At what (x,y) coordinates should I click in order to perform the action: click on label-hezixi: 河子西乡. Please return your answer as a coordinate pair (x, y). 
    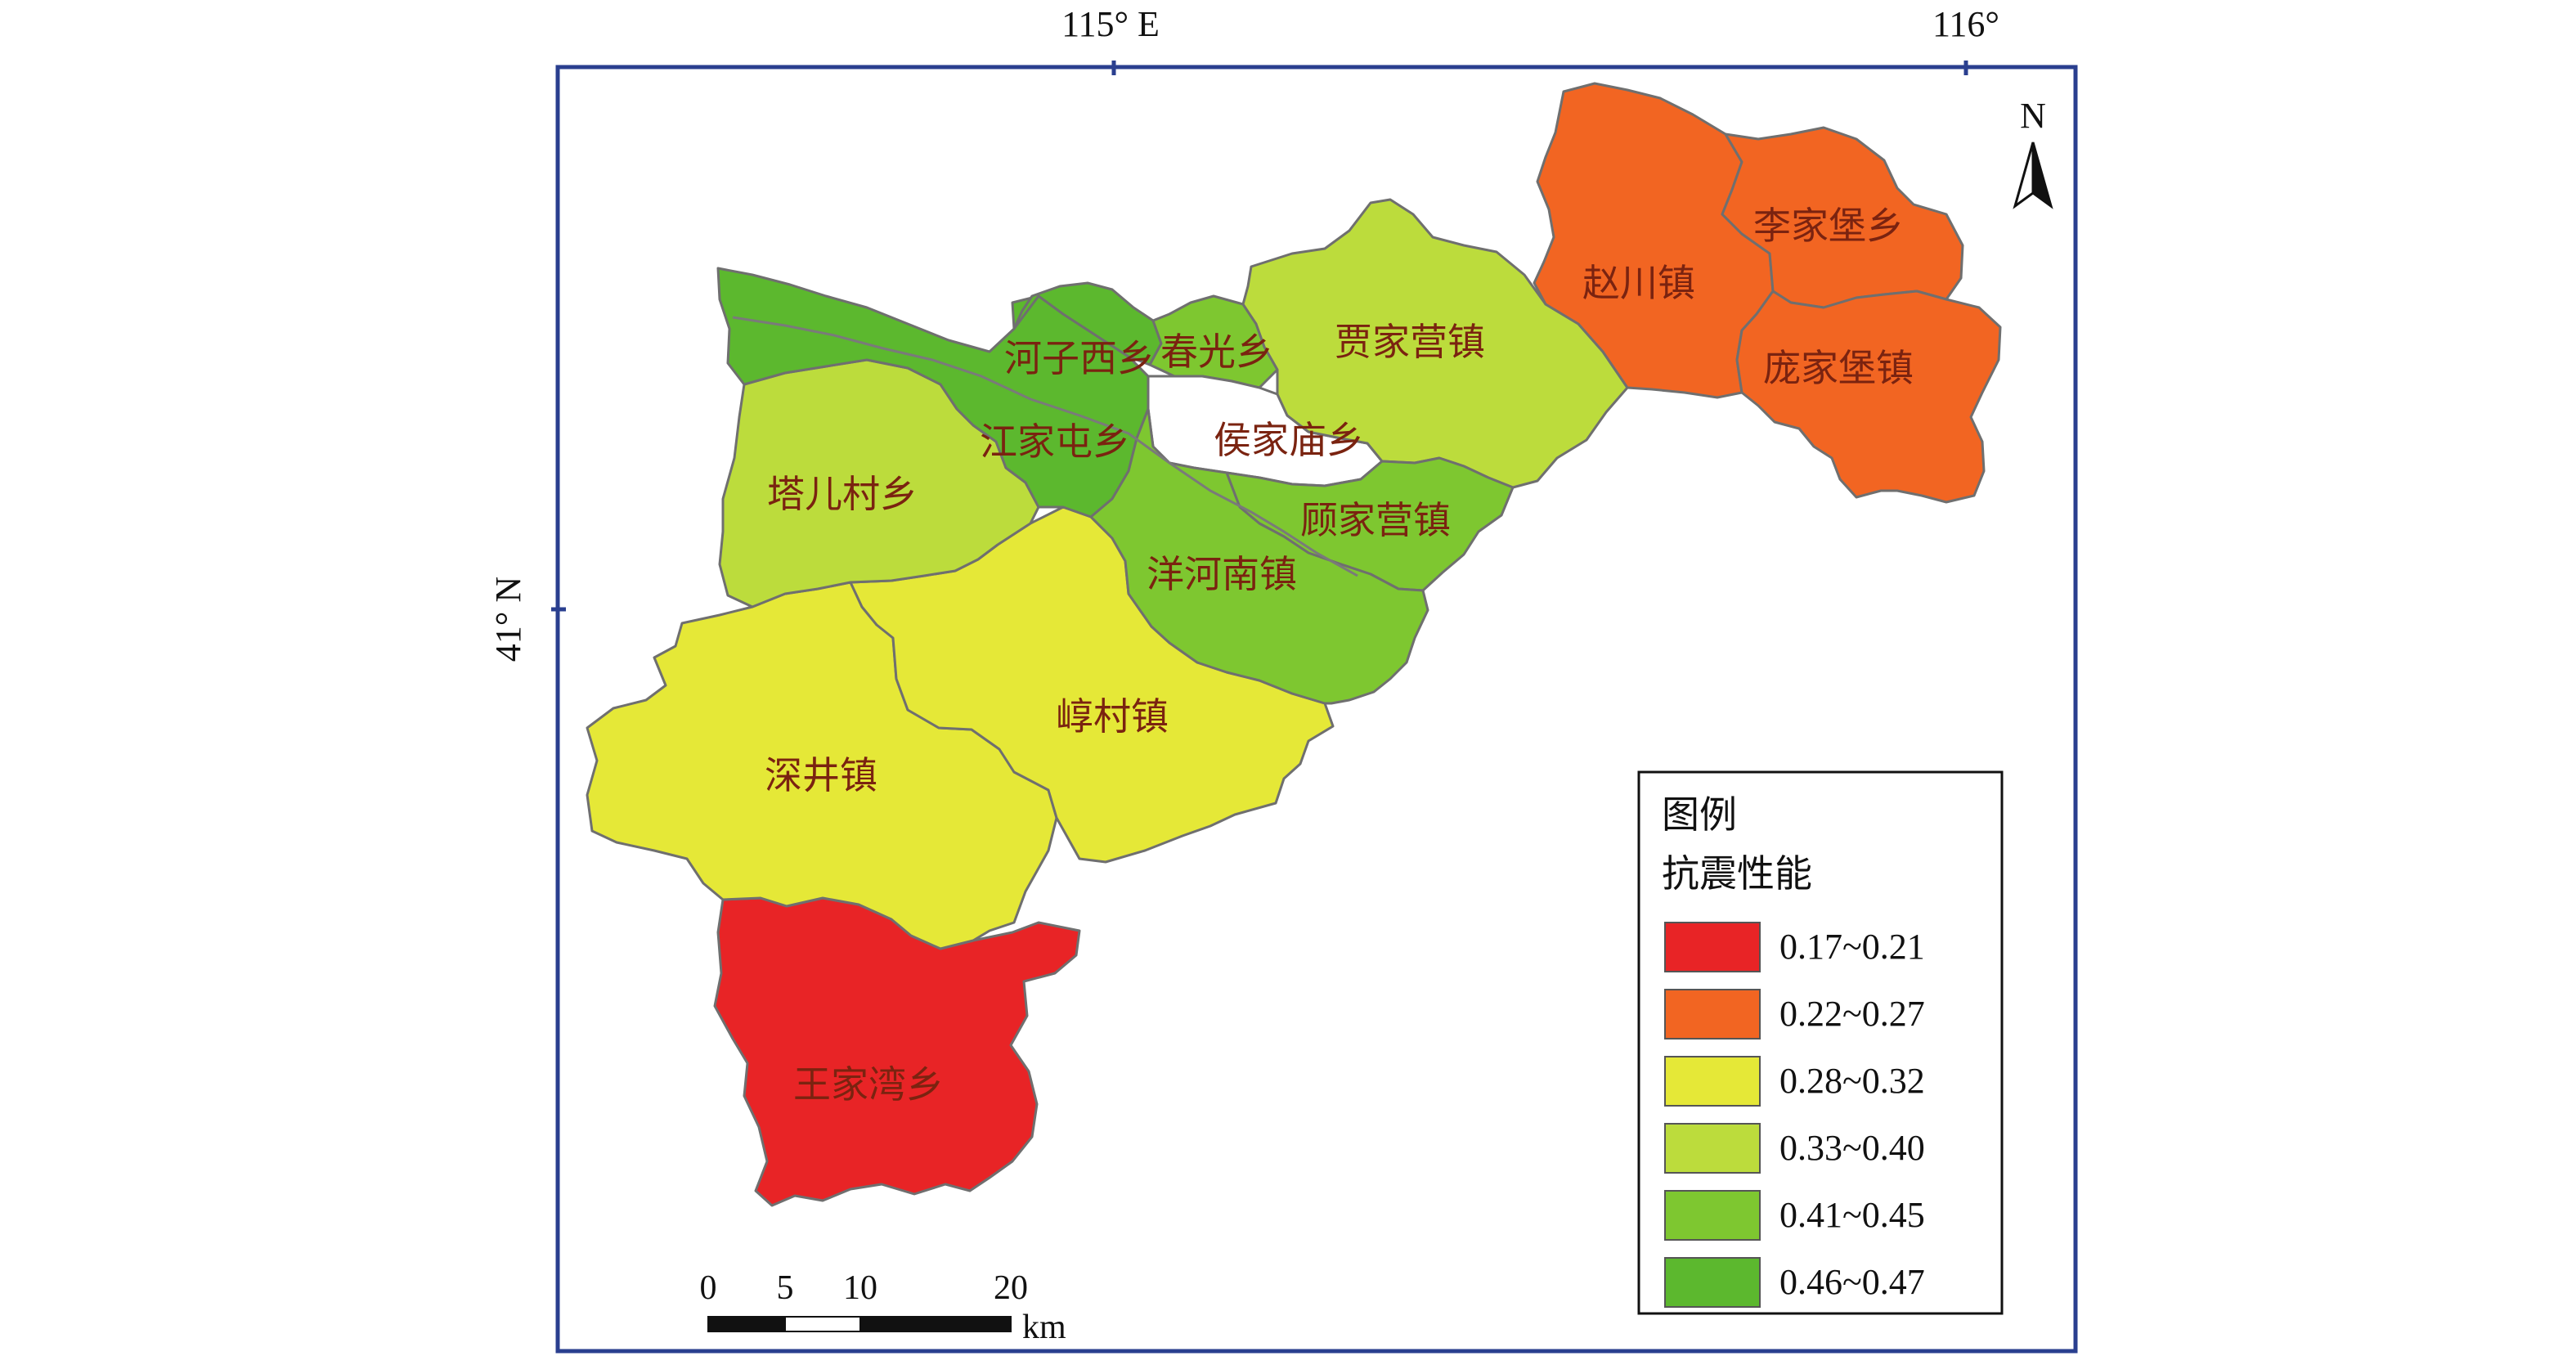
    Looking at the image, I should click on (1079, 358).